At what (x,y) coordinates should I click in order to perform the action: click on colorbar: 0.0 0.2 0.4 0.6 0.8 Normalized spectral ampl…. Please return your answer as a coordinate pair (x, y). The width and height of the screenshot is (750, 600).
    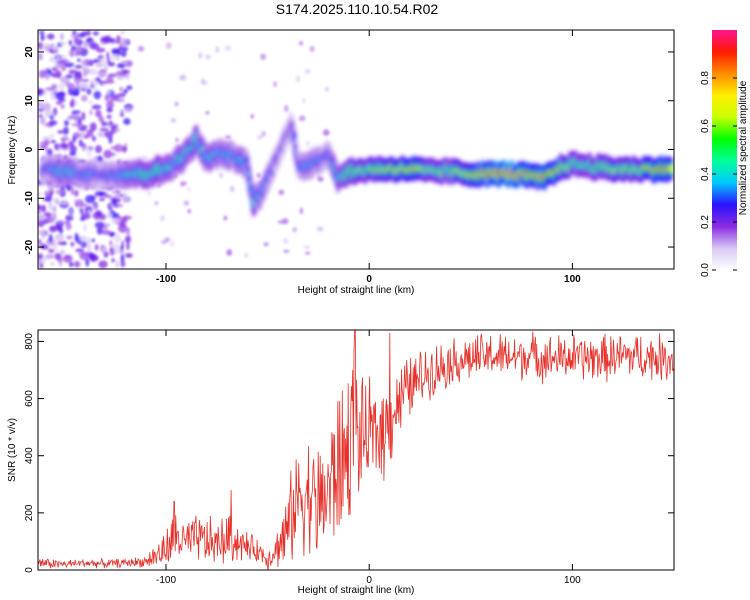
    Looking at the image, I should click on (724, 153).